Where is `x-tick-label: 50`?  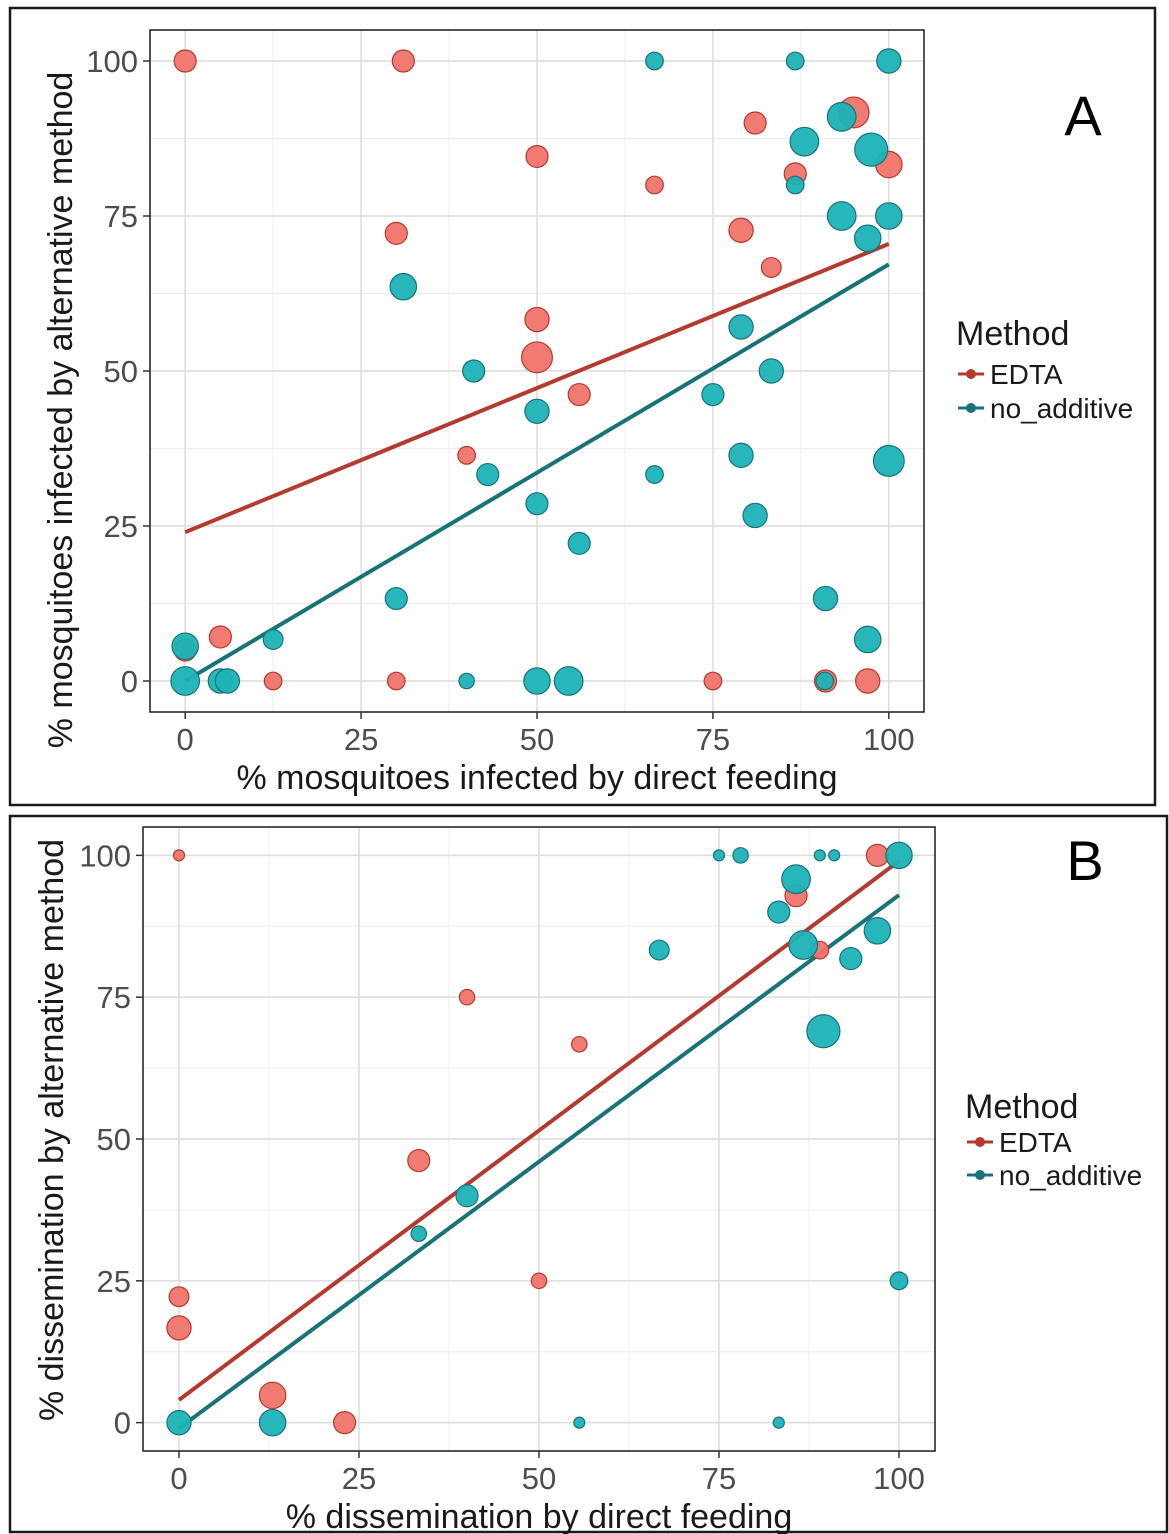 x-tick-label: 50 is located at coordinates (537, 739).